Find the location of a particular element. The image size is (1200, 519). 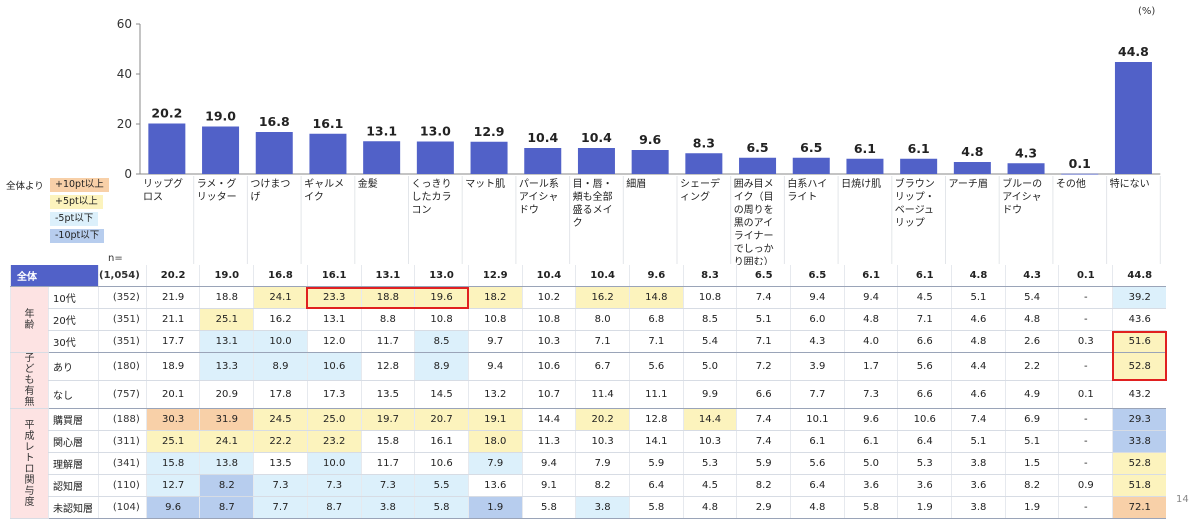

table-cell: 9.9 is located at coordinates (709, 394).